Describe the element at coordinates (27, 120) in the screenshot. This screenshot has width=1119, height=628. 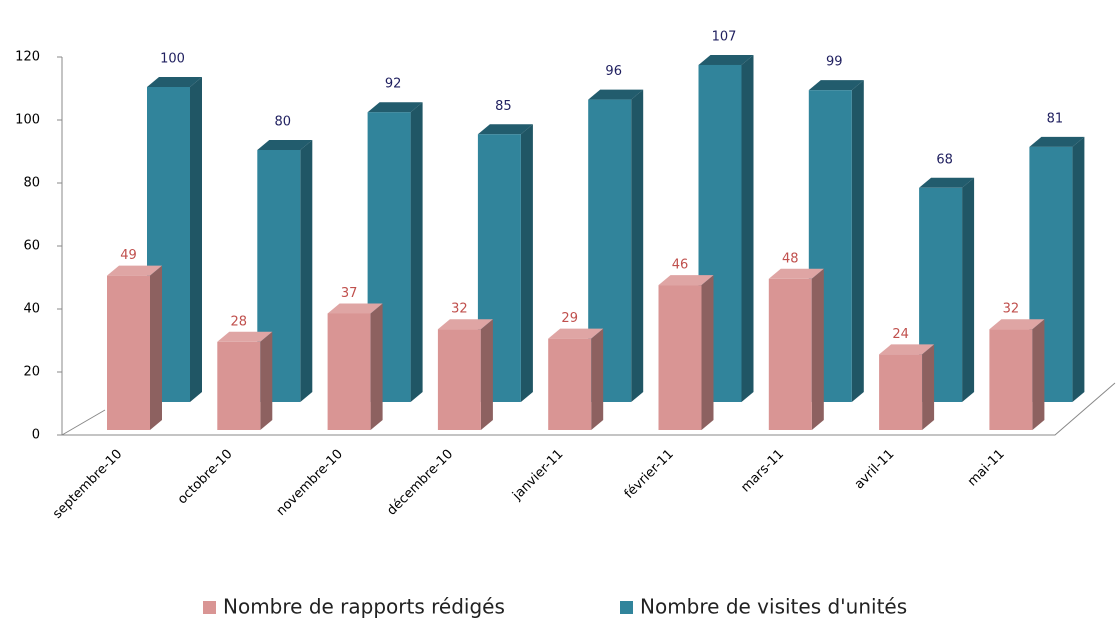
I see `y-tick-label: 100` at that location.